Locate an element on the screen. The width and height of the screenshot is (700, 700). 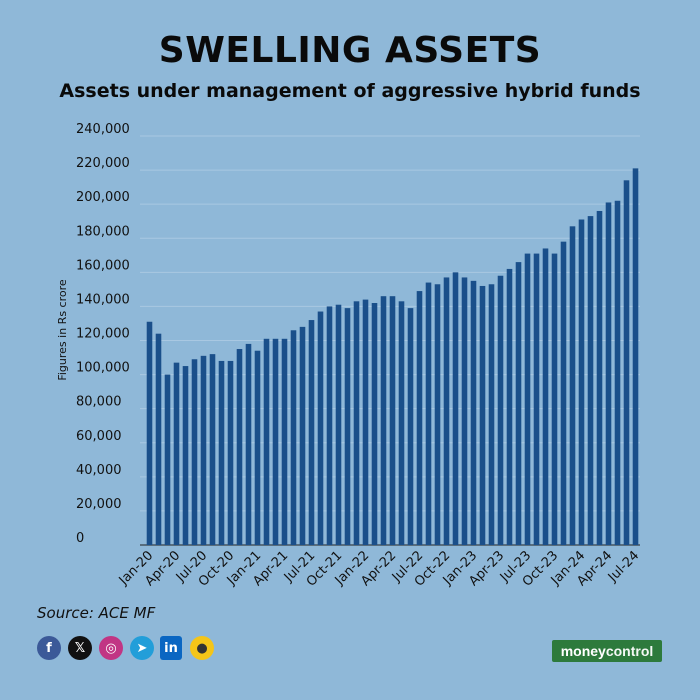
y-tick-label: 160,000 is located at coordinates (103, 265).